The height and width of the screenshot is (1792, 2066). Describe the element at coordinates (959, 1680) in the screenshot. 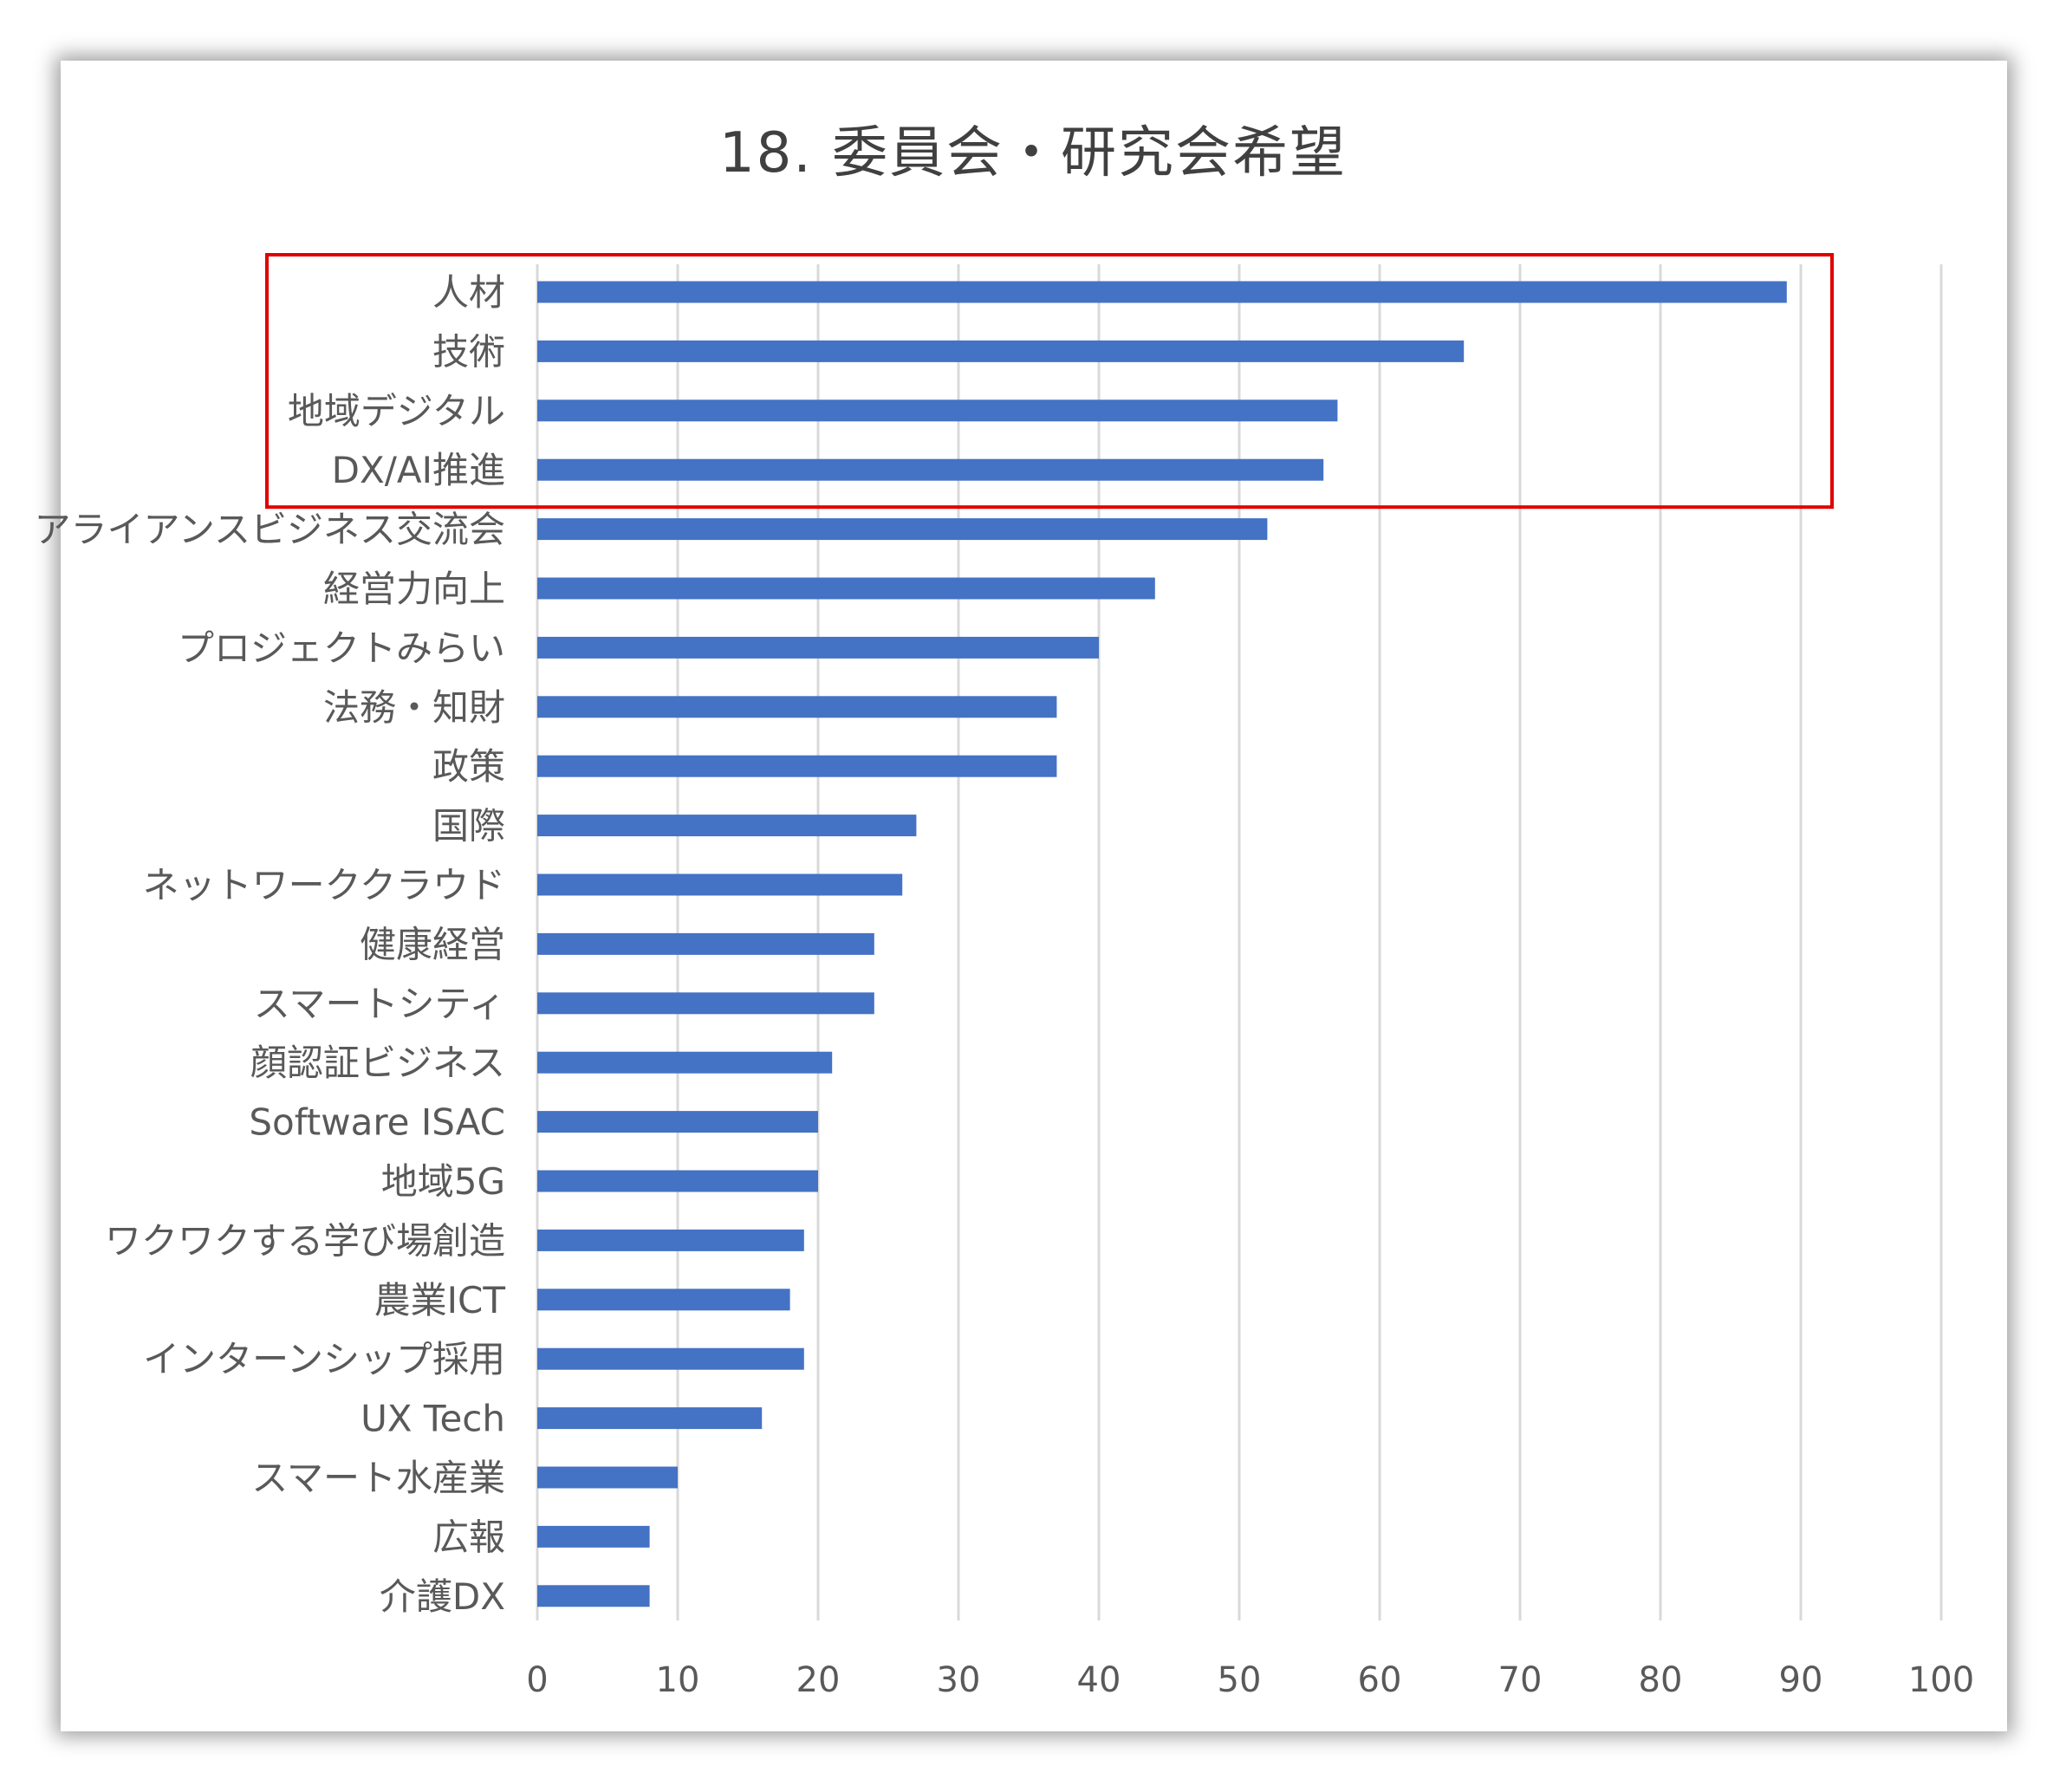

I see `x-tick-label: 30` at that location.